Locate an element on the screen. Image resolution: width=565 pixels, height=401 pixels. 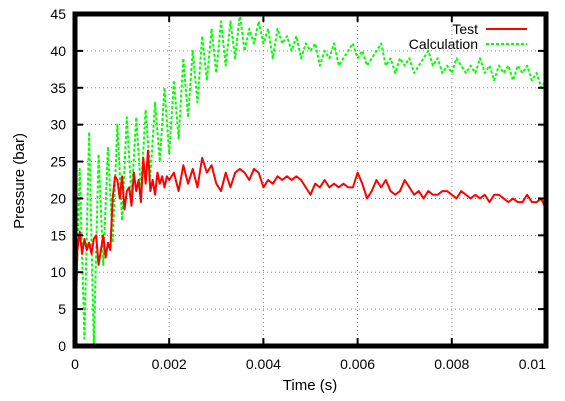
y-tick-label: 10 is located at coordinates (58, 272).